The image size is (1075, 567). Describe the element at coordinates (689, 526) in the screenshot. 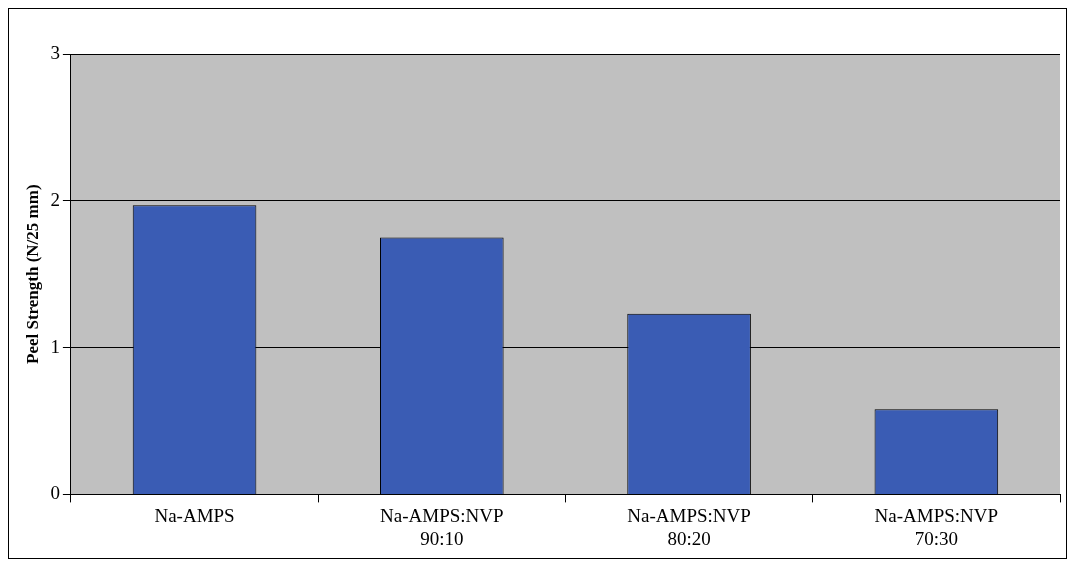

I see `x-tick-label: Na-AMPS:NVP 80:20` at that location.